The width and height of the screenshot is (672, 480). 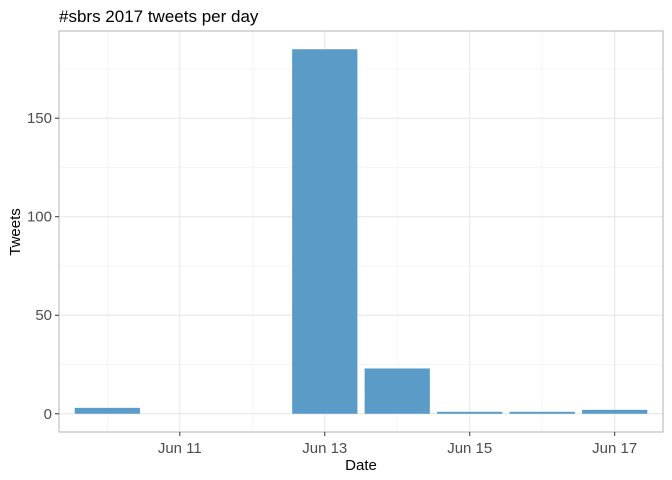 What do you see at coordinates (15, 232) in the screenshot?
I see `y-axis-title: Tweets` at bounding box center [15, 232].